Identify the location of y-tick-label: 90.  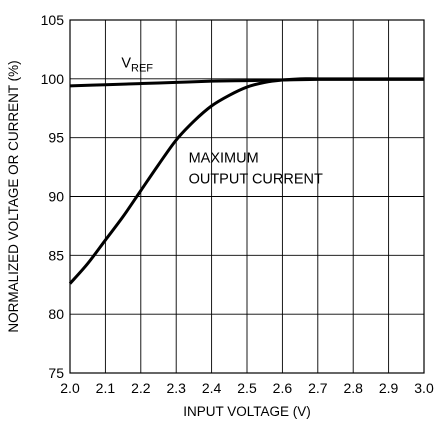
(56, 197).